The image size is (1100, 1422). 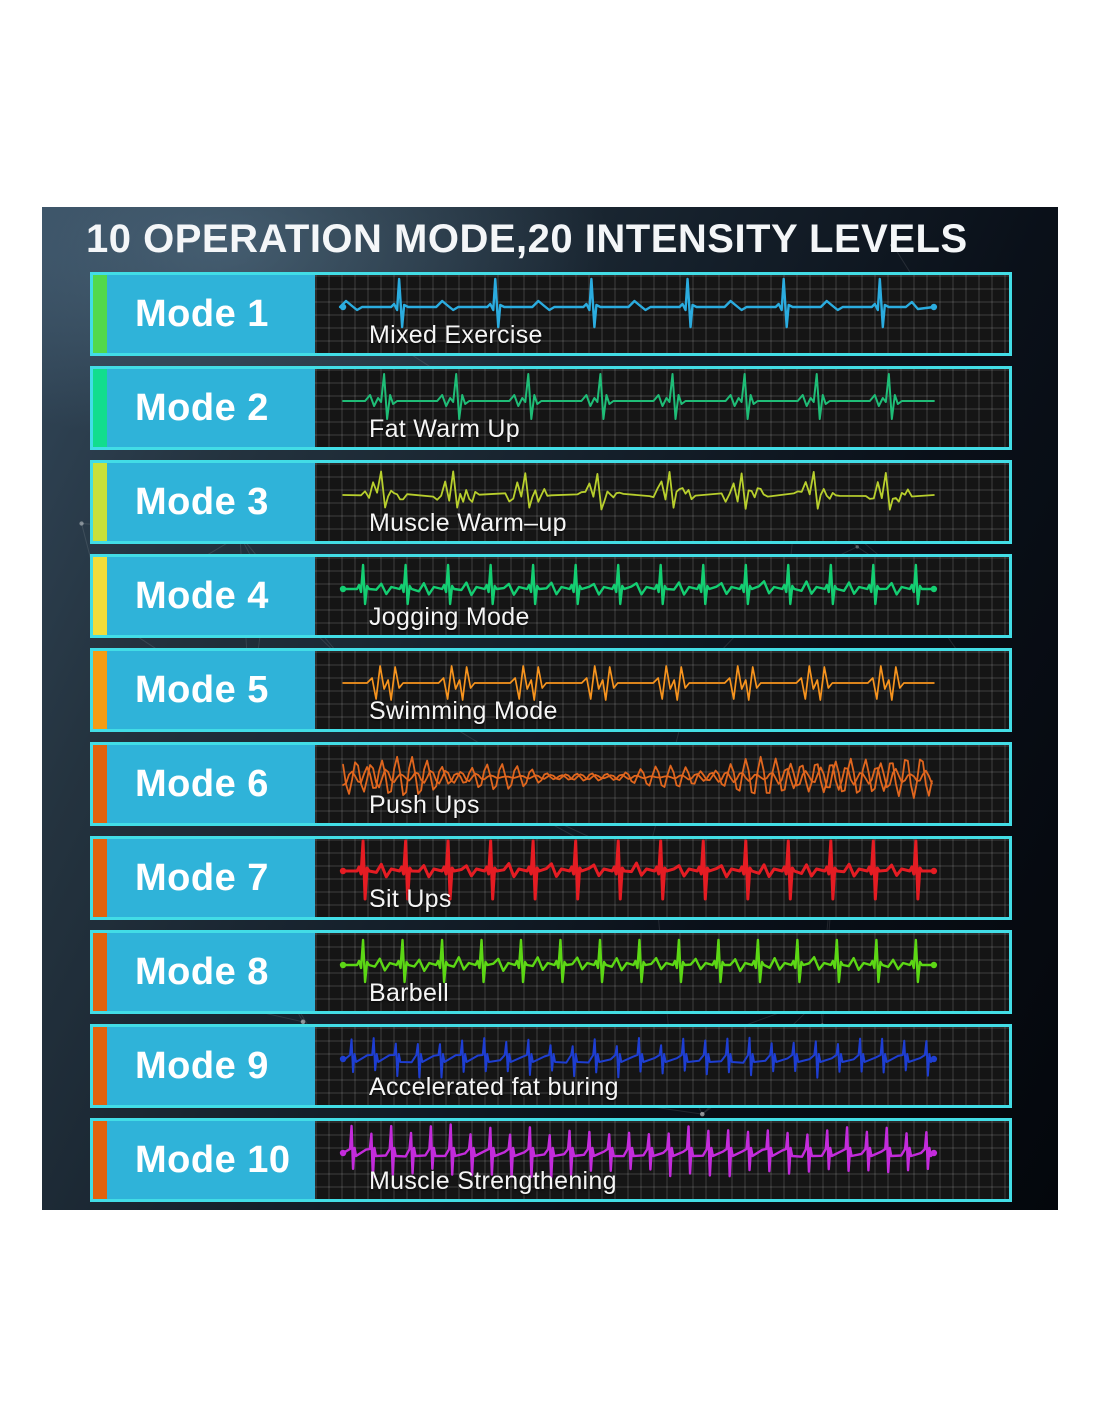 What do you see at coordinates (410, 899) in the screenshot?
I see `mode-description: Sit Ups` at bounding box center [410, 899].